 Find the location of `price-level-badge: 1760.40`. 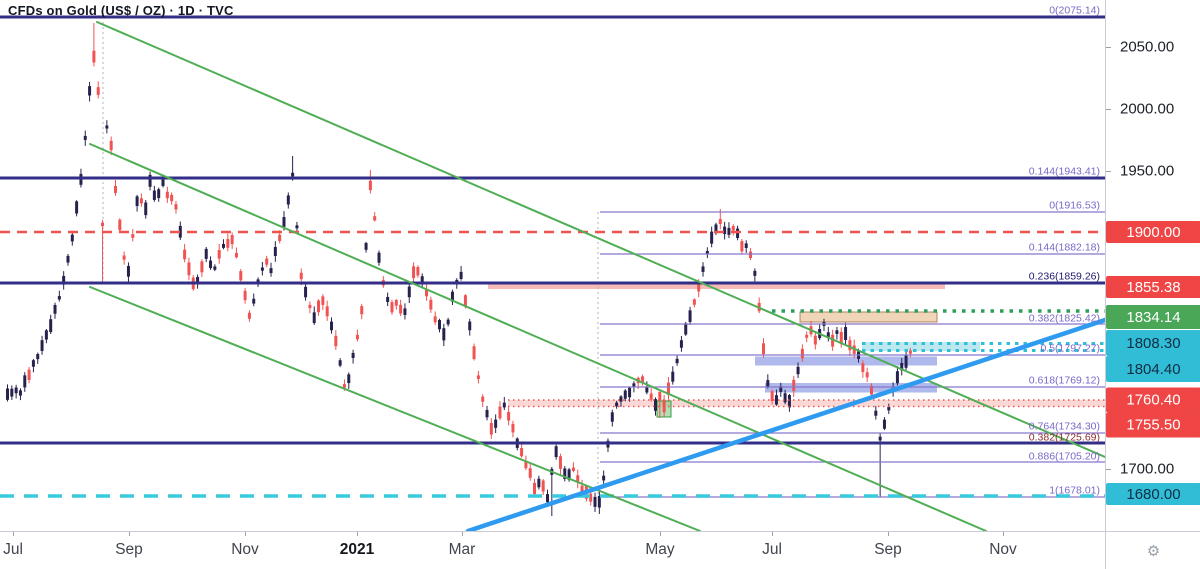

price-level-badge: 1760.40 is located at coordinates (1153, 400).